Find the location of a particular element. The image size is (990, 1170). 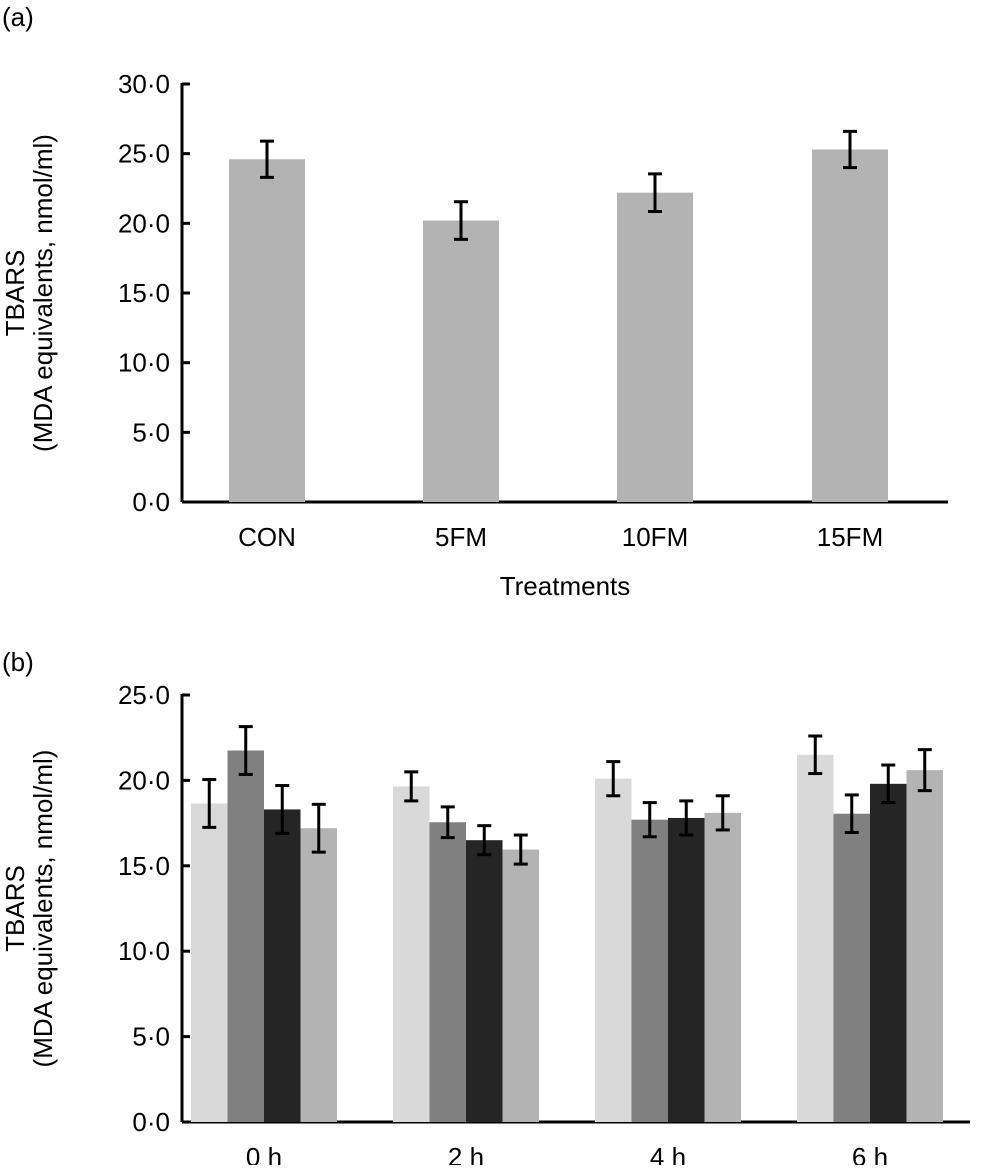

x-tick-label: 5FM is located at coordinates (461, 537).